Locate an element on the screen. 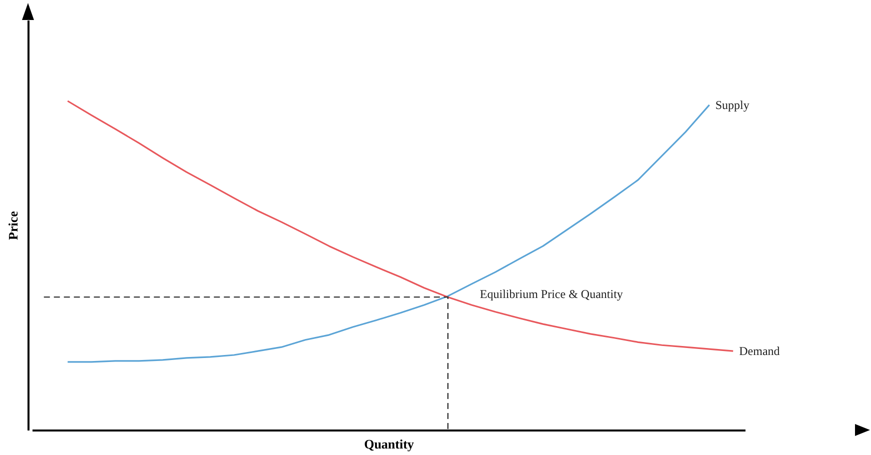  annotation: Equilibrium Price & Quantity is located at coordinates (551, 294).